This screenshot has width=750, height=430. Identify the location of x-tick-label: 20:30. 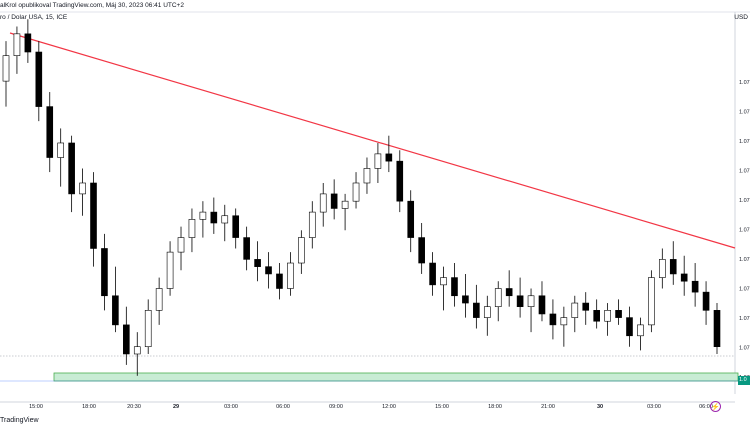
(134, 407).